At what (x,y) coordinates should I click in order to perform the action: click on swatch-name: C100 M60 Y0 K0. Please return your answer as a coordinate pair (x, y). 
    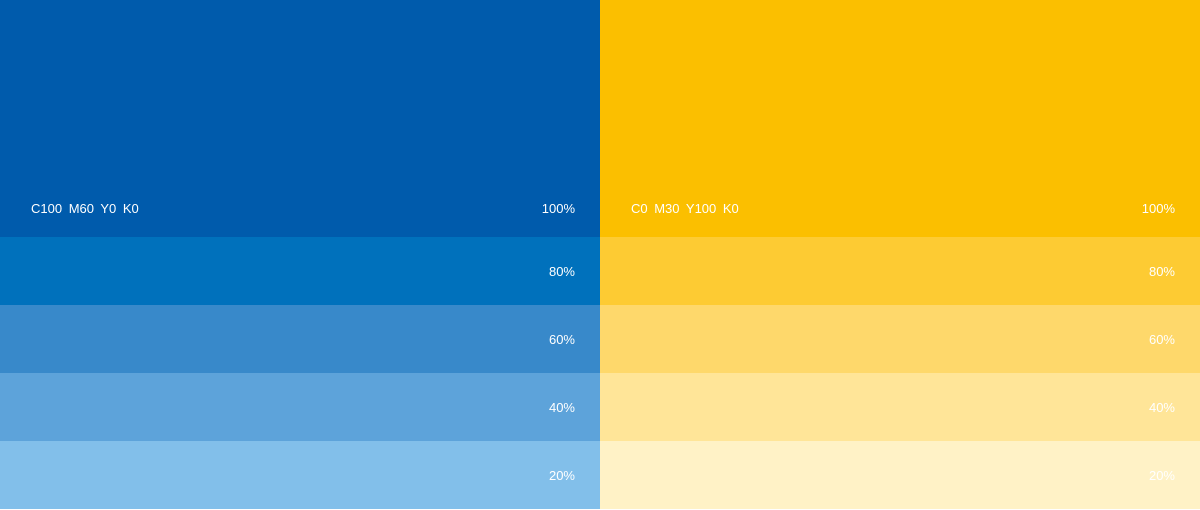
    Looking at the image, I should click on (85, 208).